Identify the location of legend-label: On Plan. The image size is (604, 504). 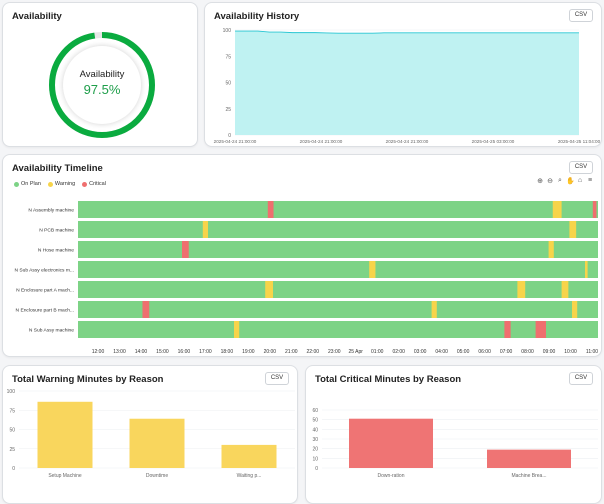
(31, 184).